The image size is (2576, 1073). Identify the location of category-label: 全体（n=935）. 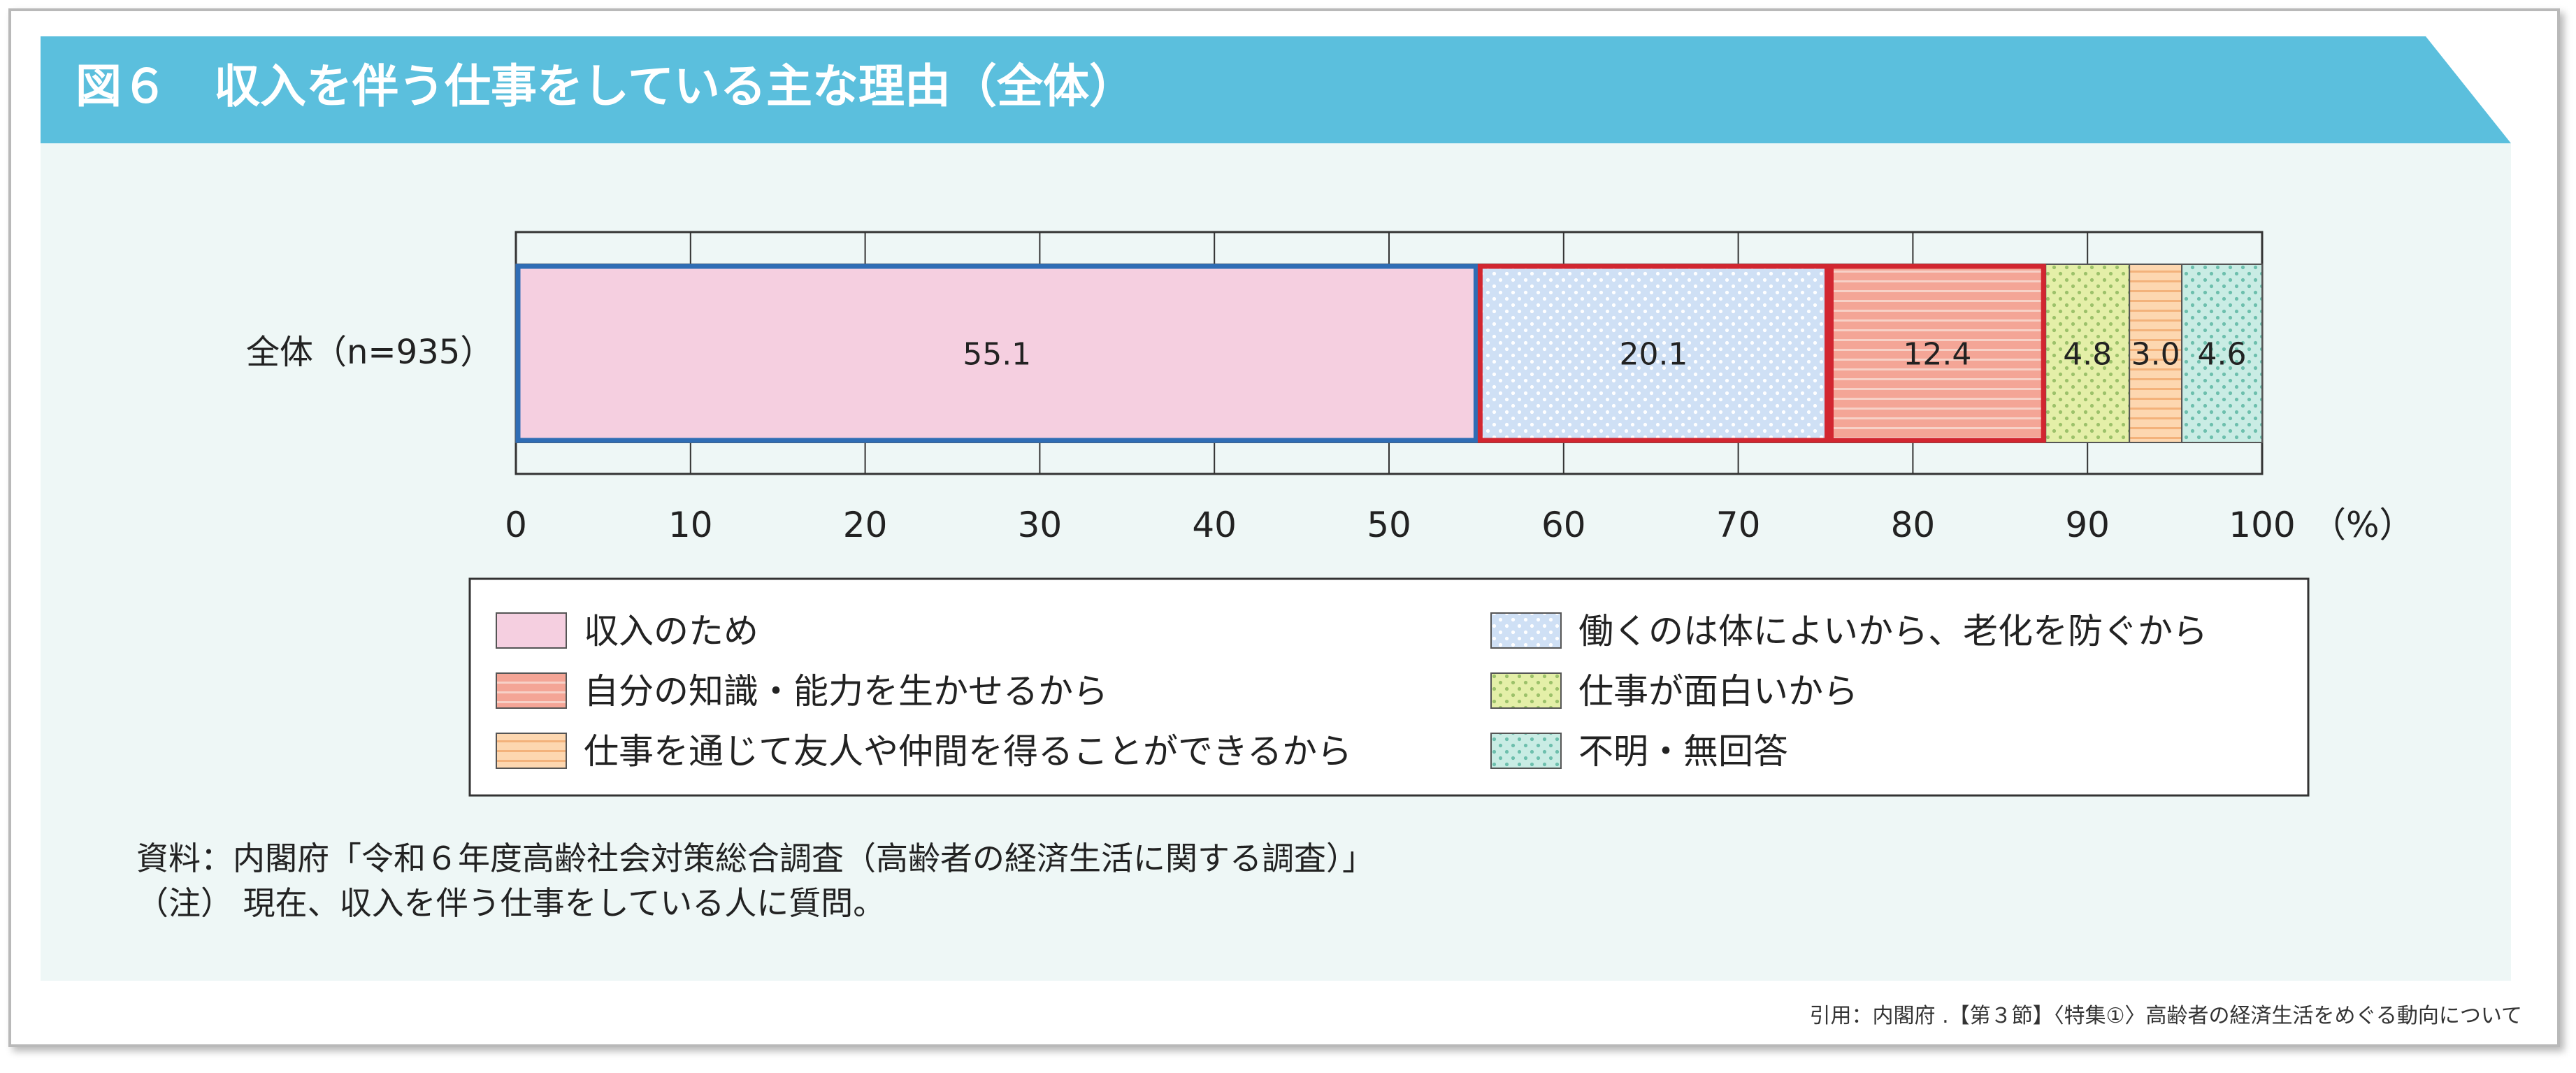
(370, 353).